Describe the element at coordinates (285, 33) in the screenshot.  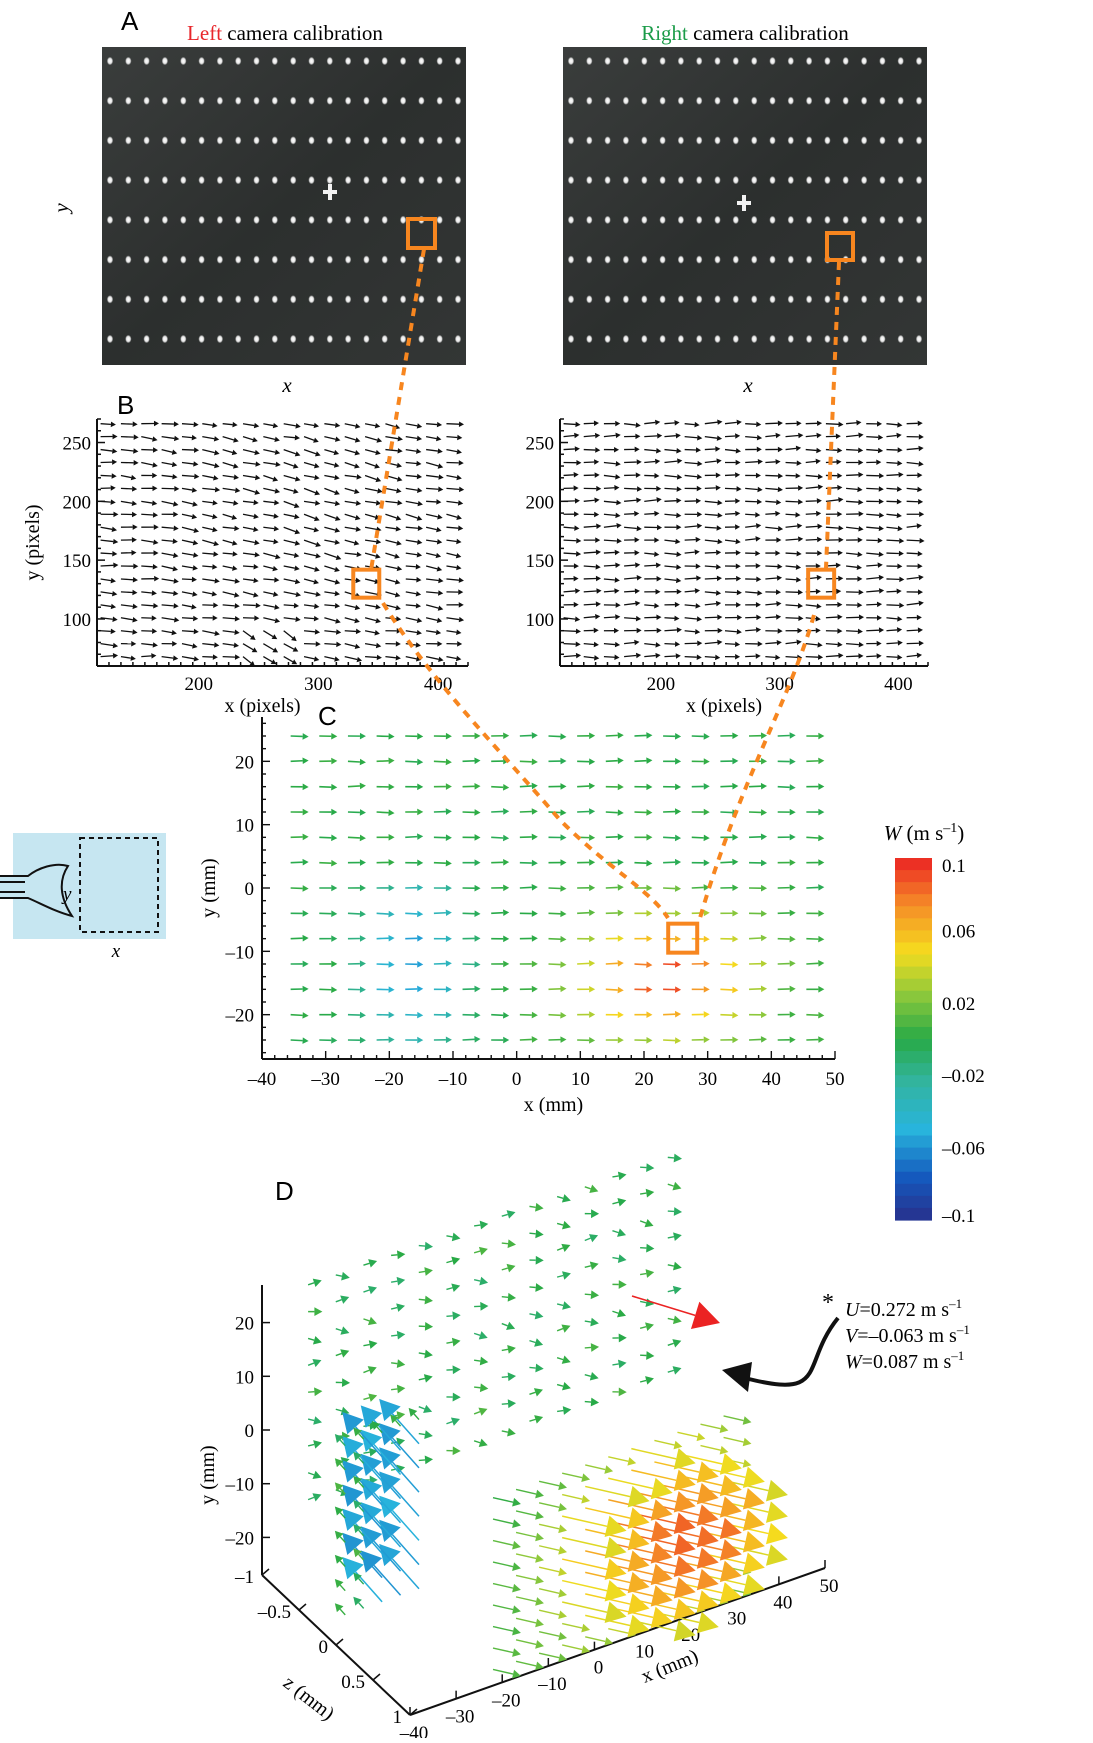
I see `panel-a-left-title: Left camera calibration` at that location.